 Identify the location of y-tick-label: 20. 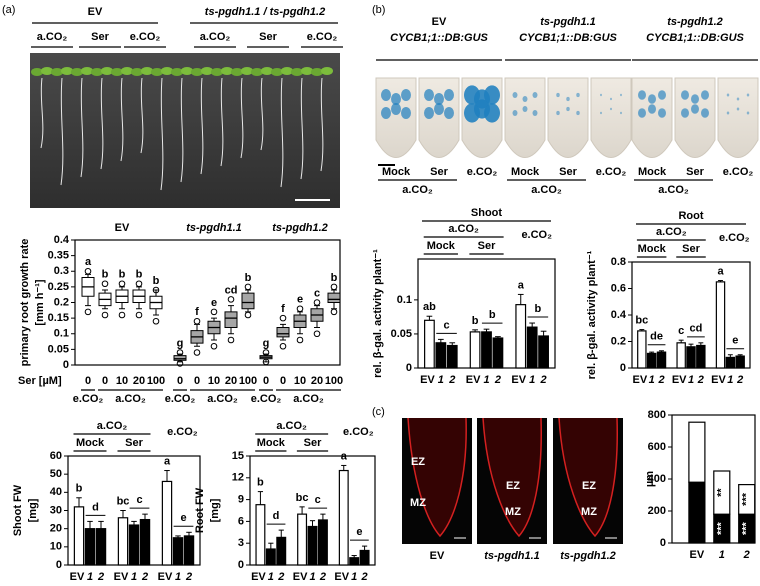
(56, 529).